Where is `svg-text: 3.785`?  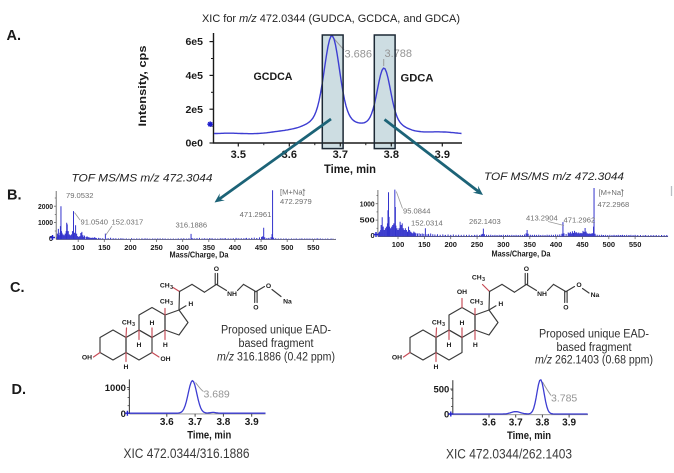 svg-text: 3.785 is located at coordinates (564, 399).